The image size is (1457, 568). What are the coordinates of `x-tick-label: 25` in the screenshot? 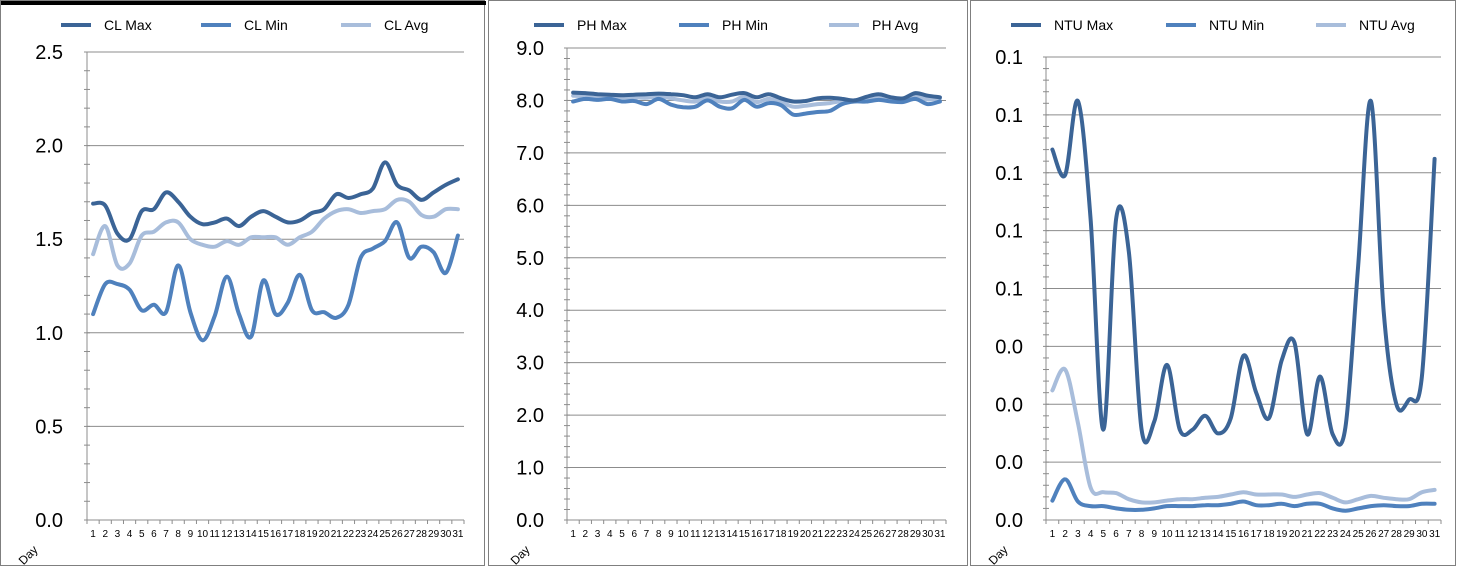 It's located at (1359, 534).